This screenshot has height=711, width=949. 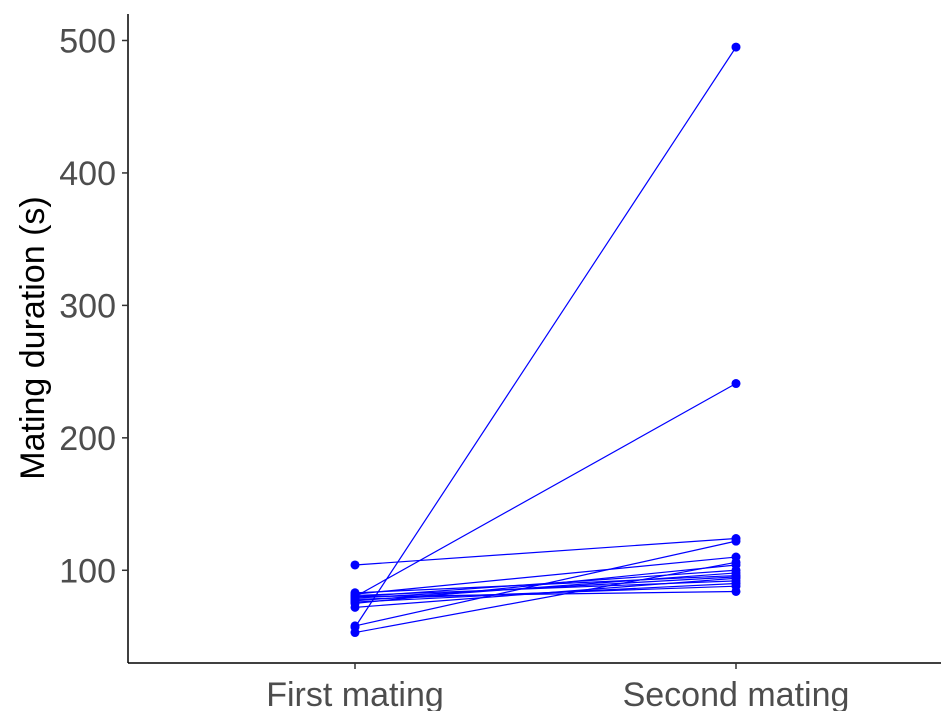 I want to click on y-tick-label: 500, so click(x=87, y=41).